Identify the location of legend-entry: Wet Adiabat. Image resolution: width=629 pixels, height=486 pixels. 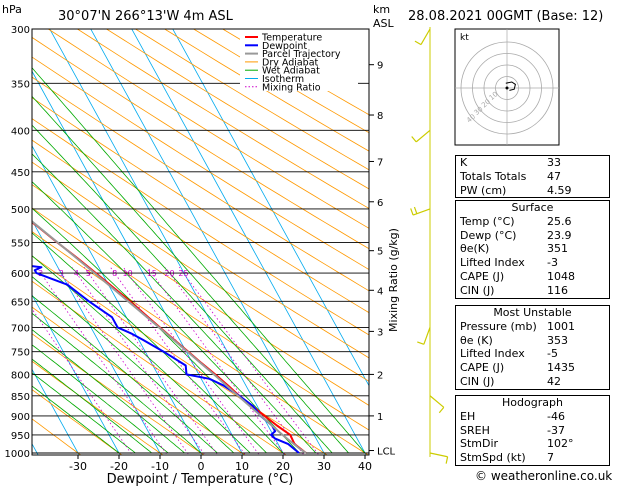
(291, 71).